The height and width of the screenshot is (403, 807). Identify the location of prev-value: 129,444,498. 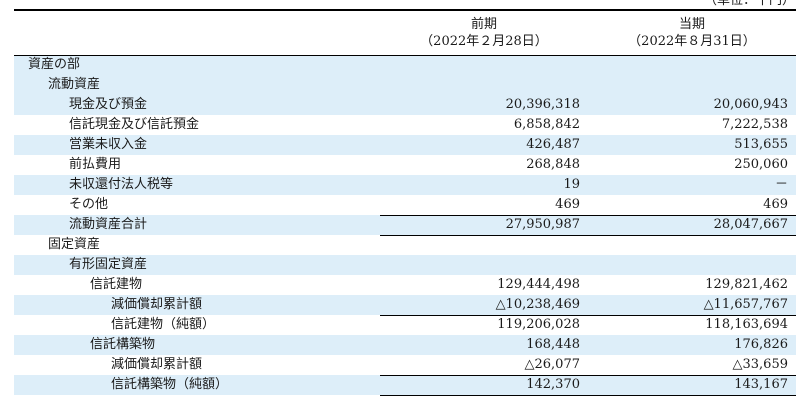
(538, 284).